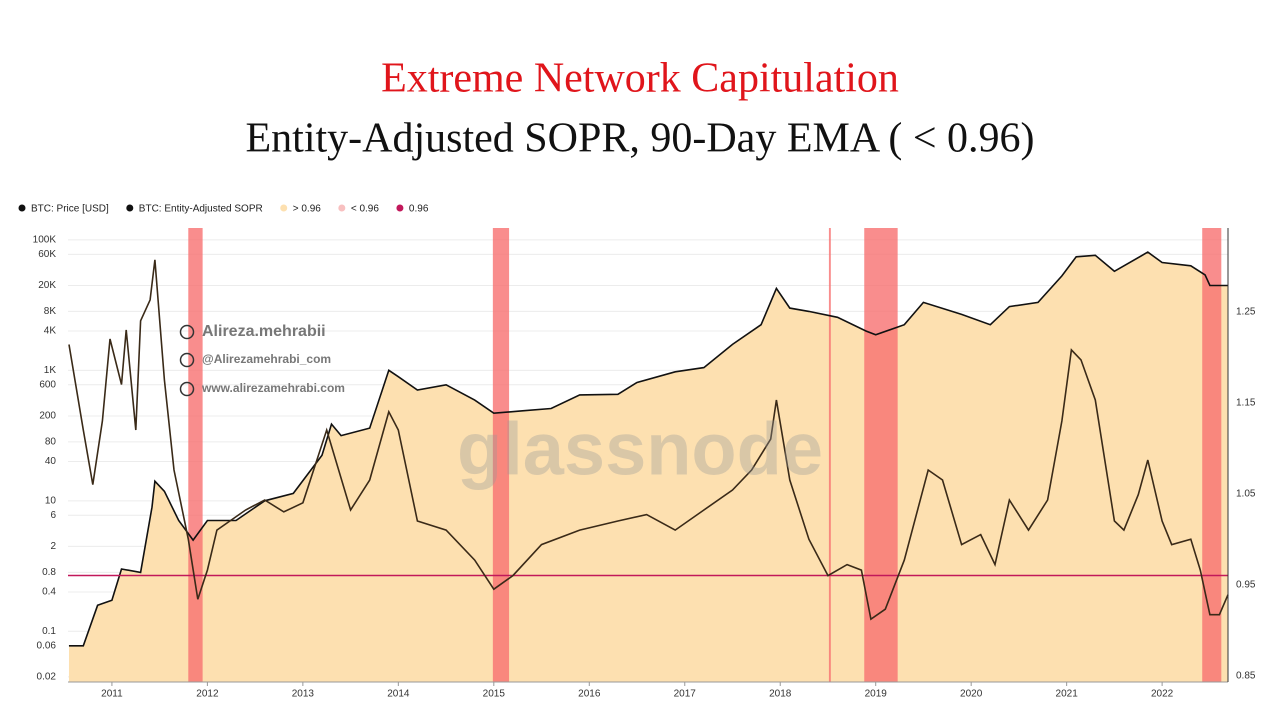 The height and width of the screenshot is (720, 1280). I want to click on y2-tick-label: 0.85, so click(1246, 675).